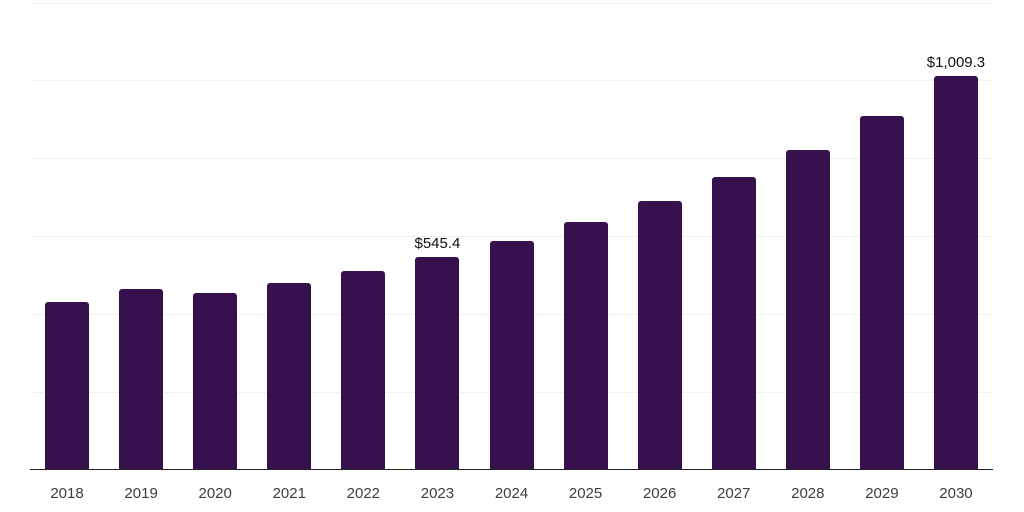 The image size is (1024, 512). What do you see at coordinates (733, 323) in the screenshot?
I see `bar-2027` at bounding box center [733, 323].